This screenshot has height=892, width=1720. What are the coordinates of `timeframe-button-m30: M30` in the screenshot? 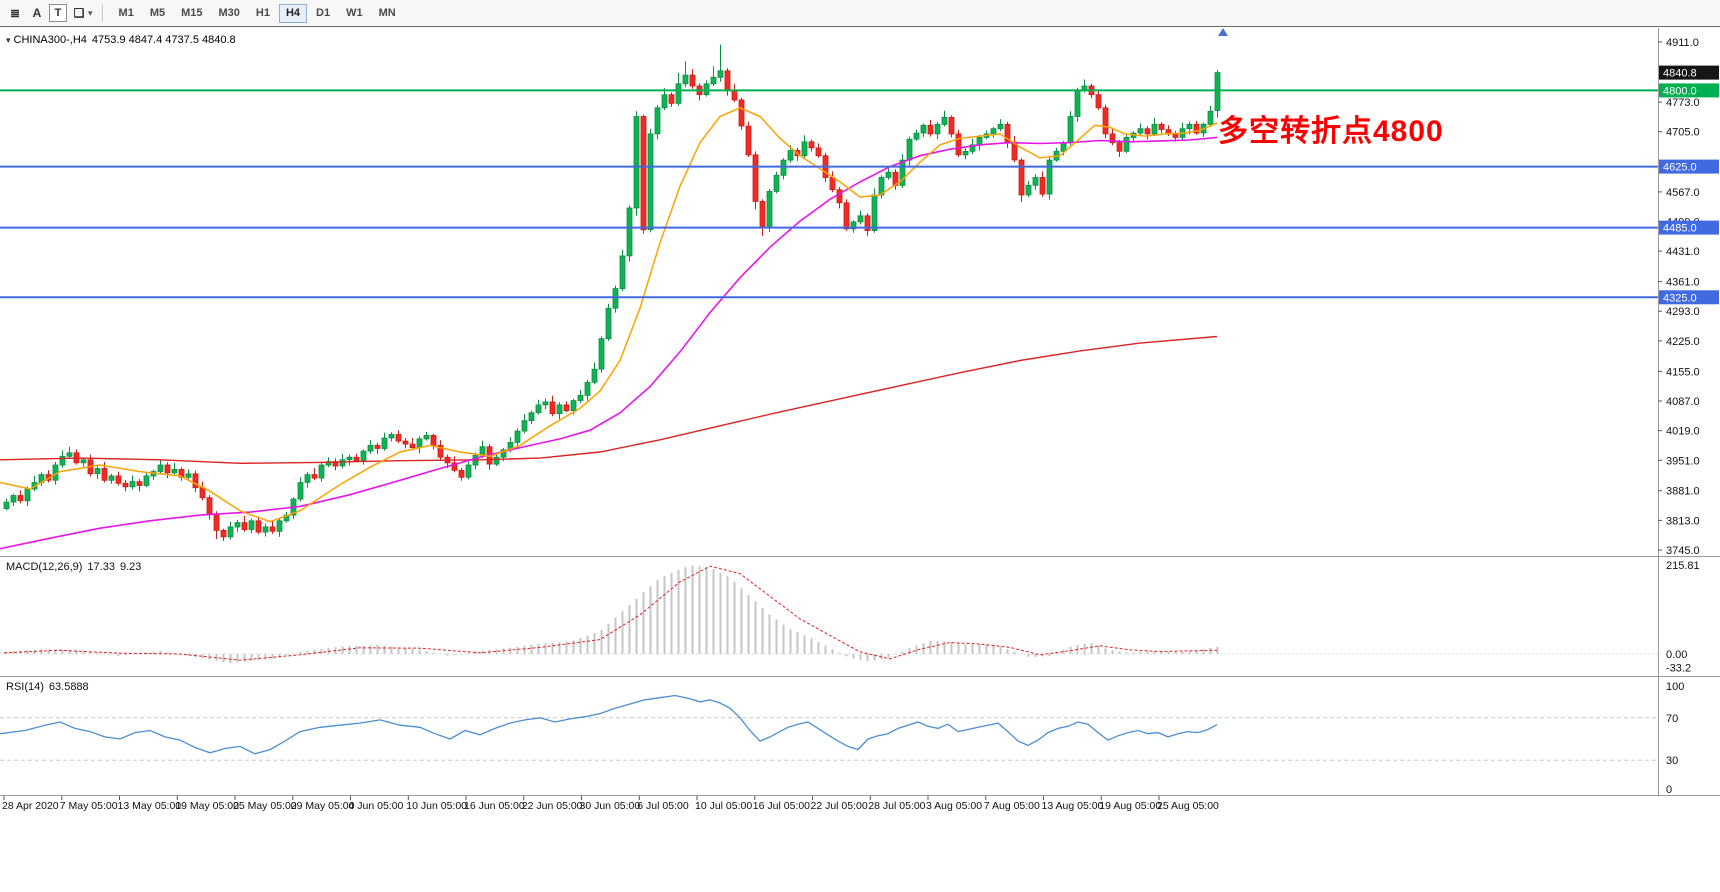 It's located at (229, 13).